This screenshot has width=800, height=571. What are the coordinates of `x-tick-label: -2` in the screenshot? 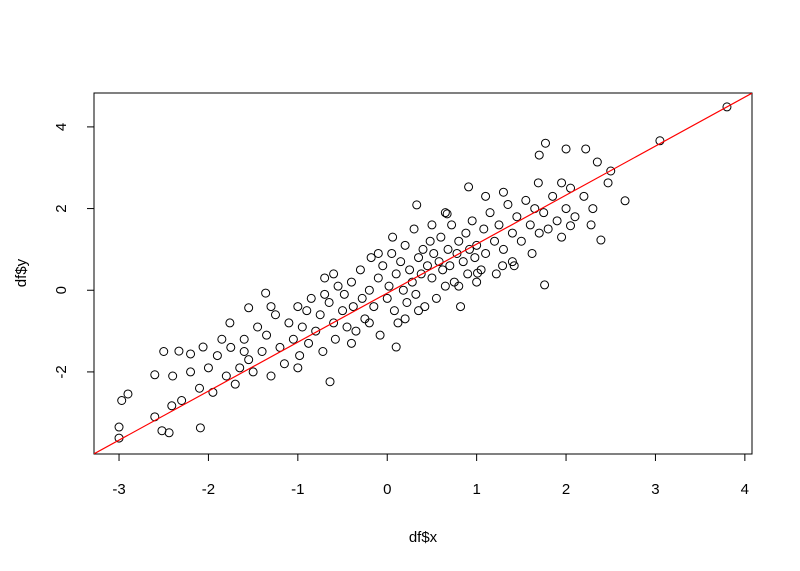 It's located at (208, 489).